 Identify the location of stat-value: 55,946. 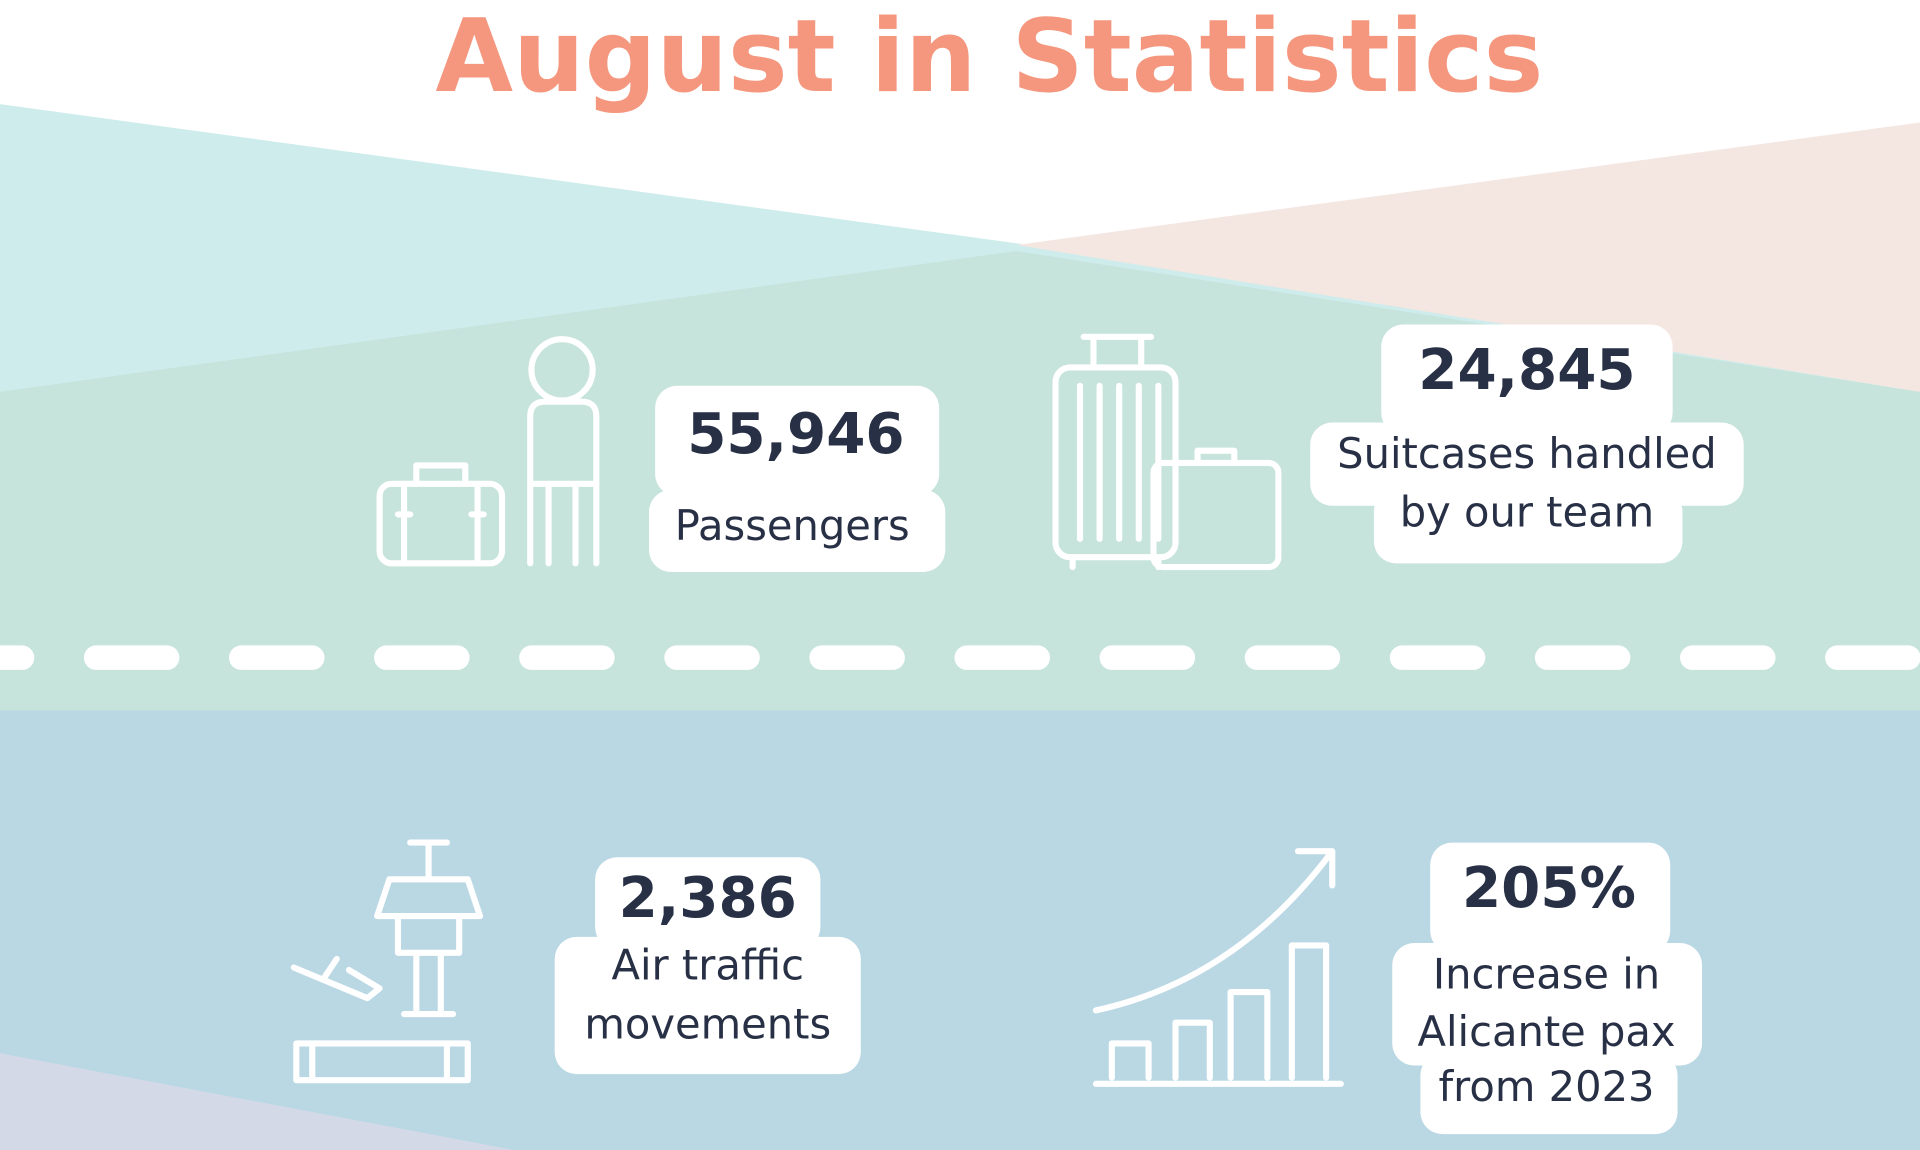
(795, 434).